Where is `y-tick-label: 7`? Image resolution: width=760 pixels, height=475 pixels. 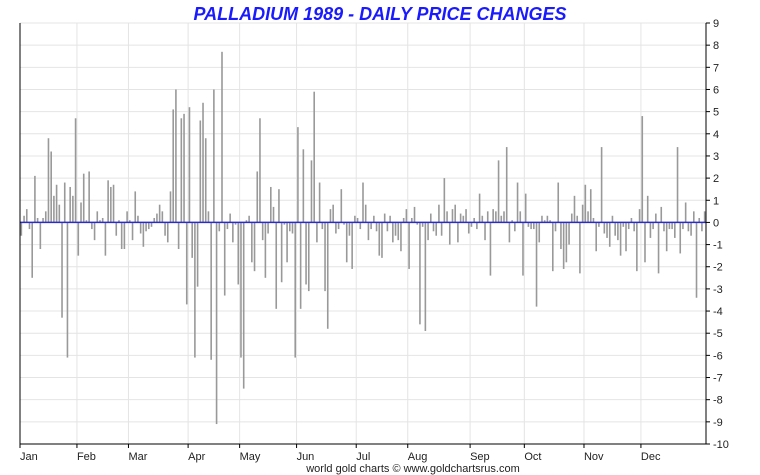 y-tick-label: 7 is located at coordinates (716, 68).